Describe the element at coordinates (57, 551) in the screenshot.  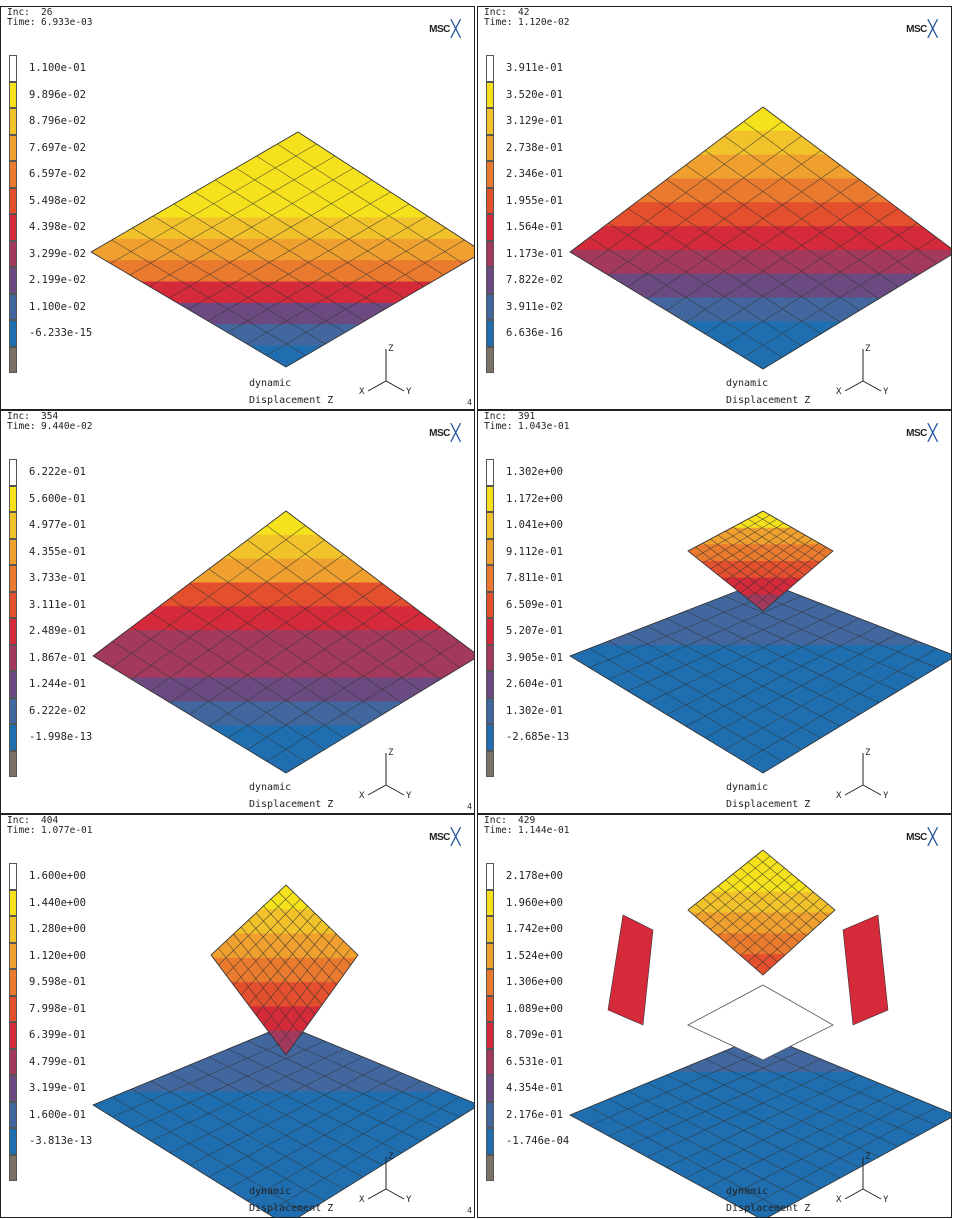
I see `legend-value: 4.355e-01` at that location.